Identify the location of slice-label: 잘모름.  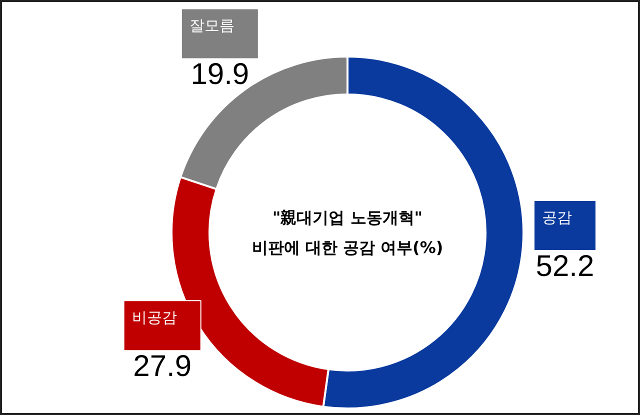
(211, 25).